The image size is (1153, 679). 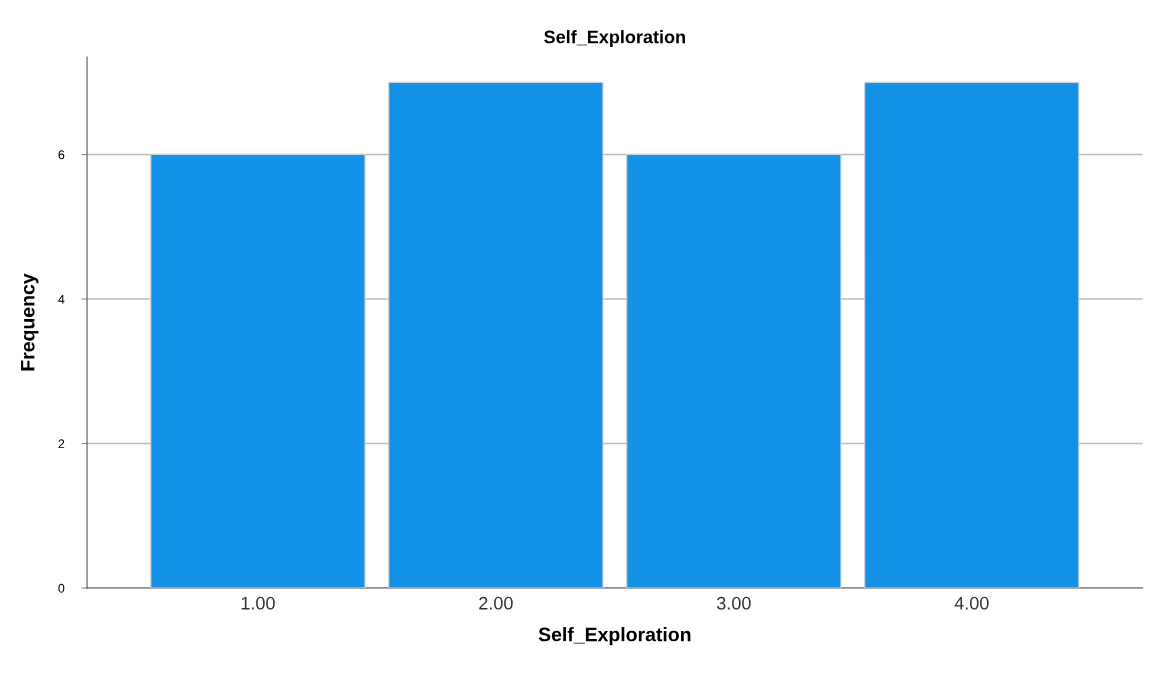 I want to click on x-axis-title: Self_Exploration, so click(x=614, y=636).